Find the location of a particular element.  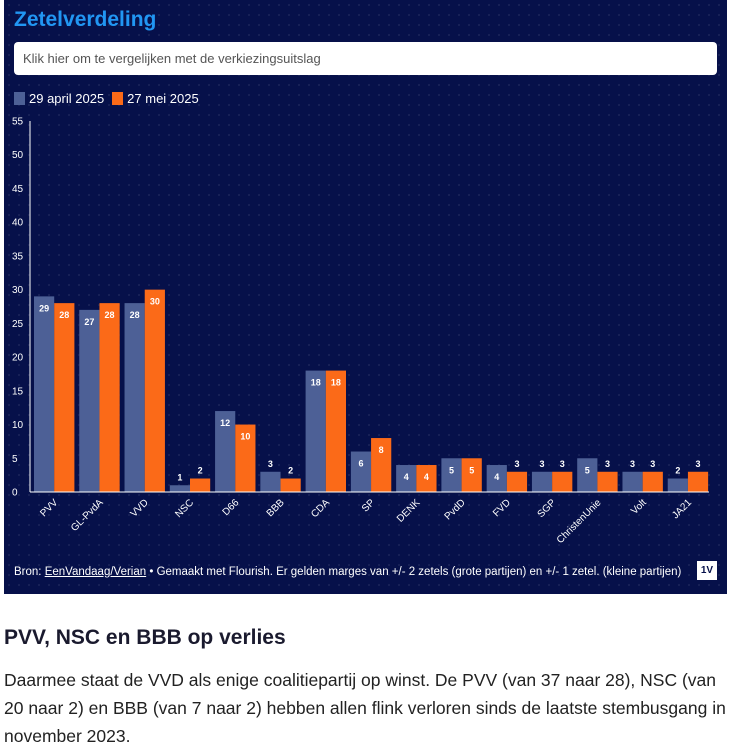

bar-value-label: 27 is located at coordinates (89, 322).